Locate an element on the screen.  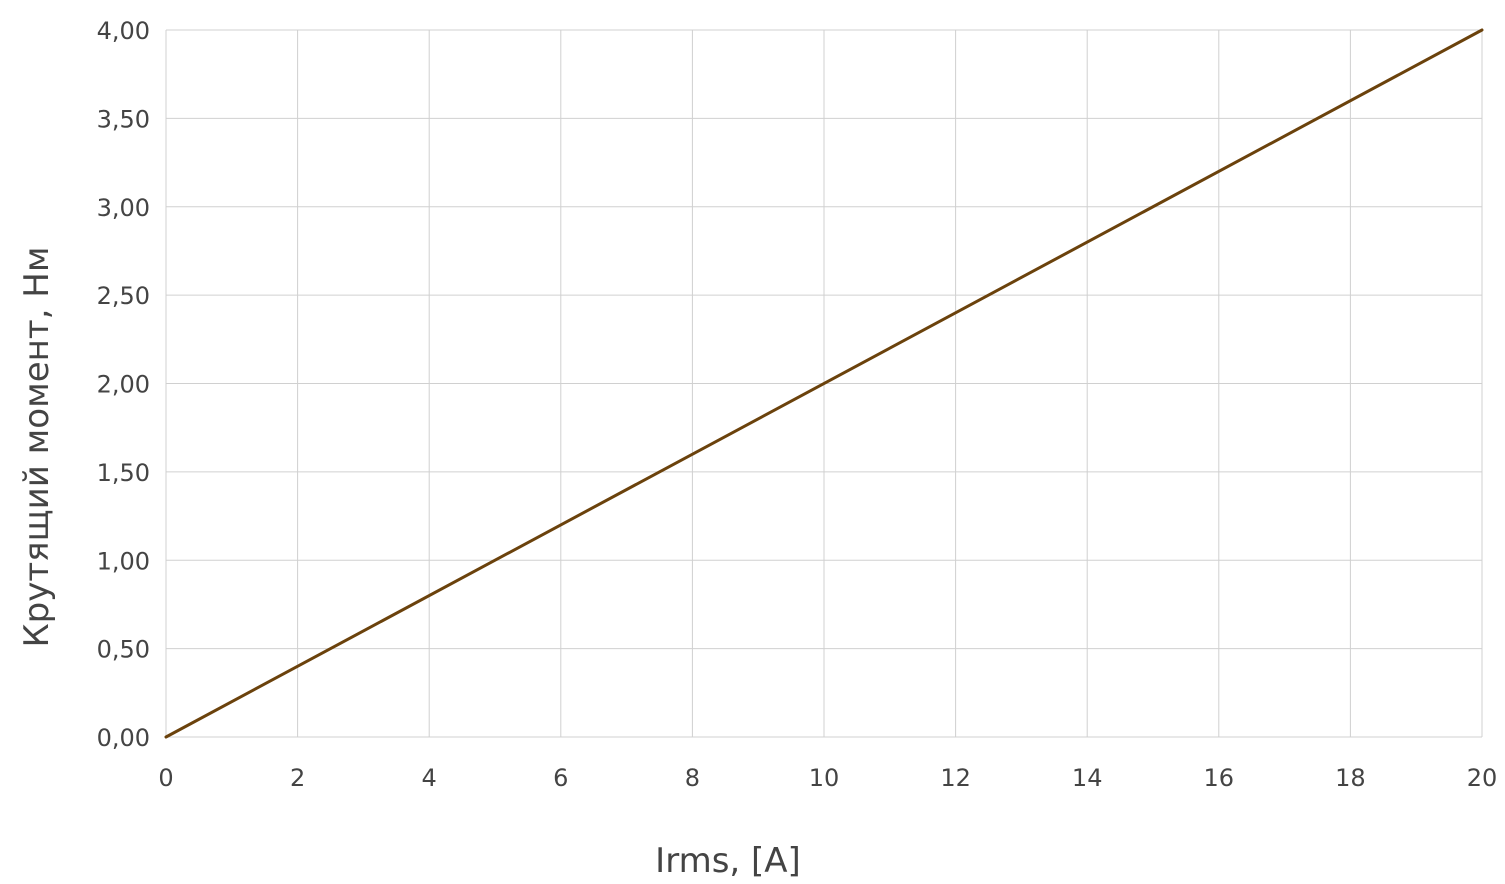
x-tick-label: 20 is located at coordinates (1482, 778).